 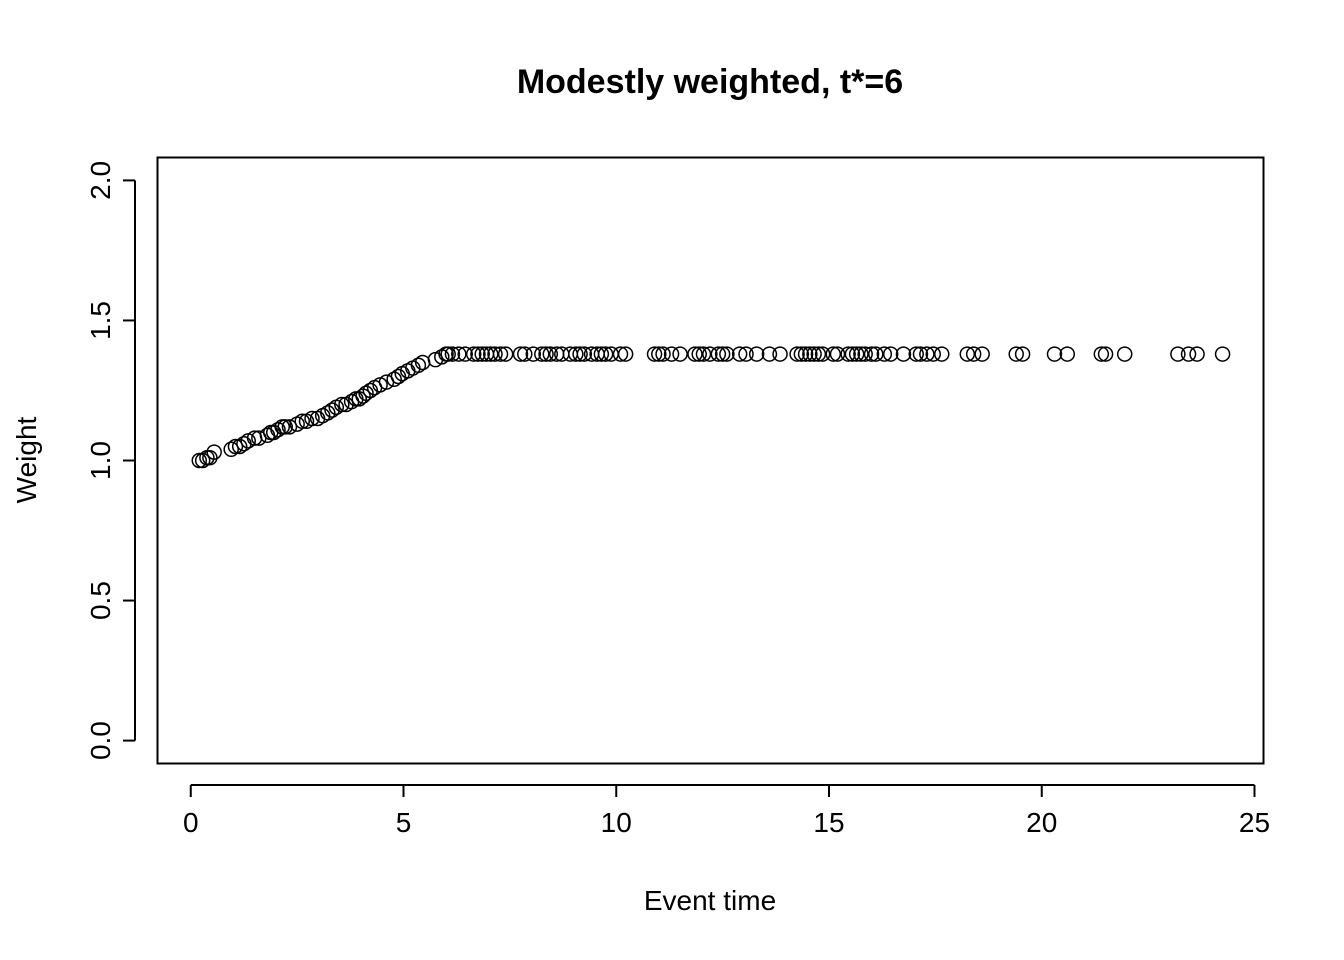 I want to click on x-axis-label: Event time, so click(x=710, y=900).